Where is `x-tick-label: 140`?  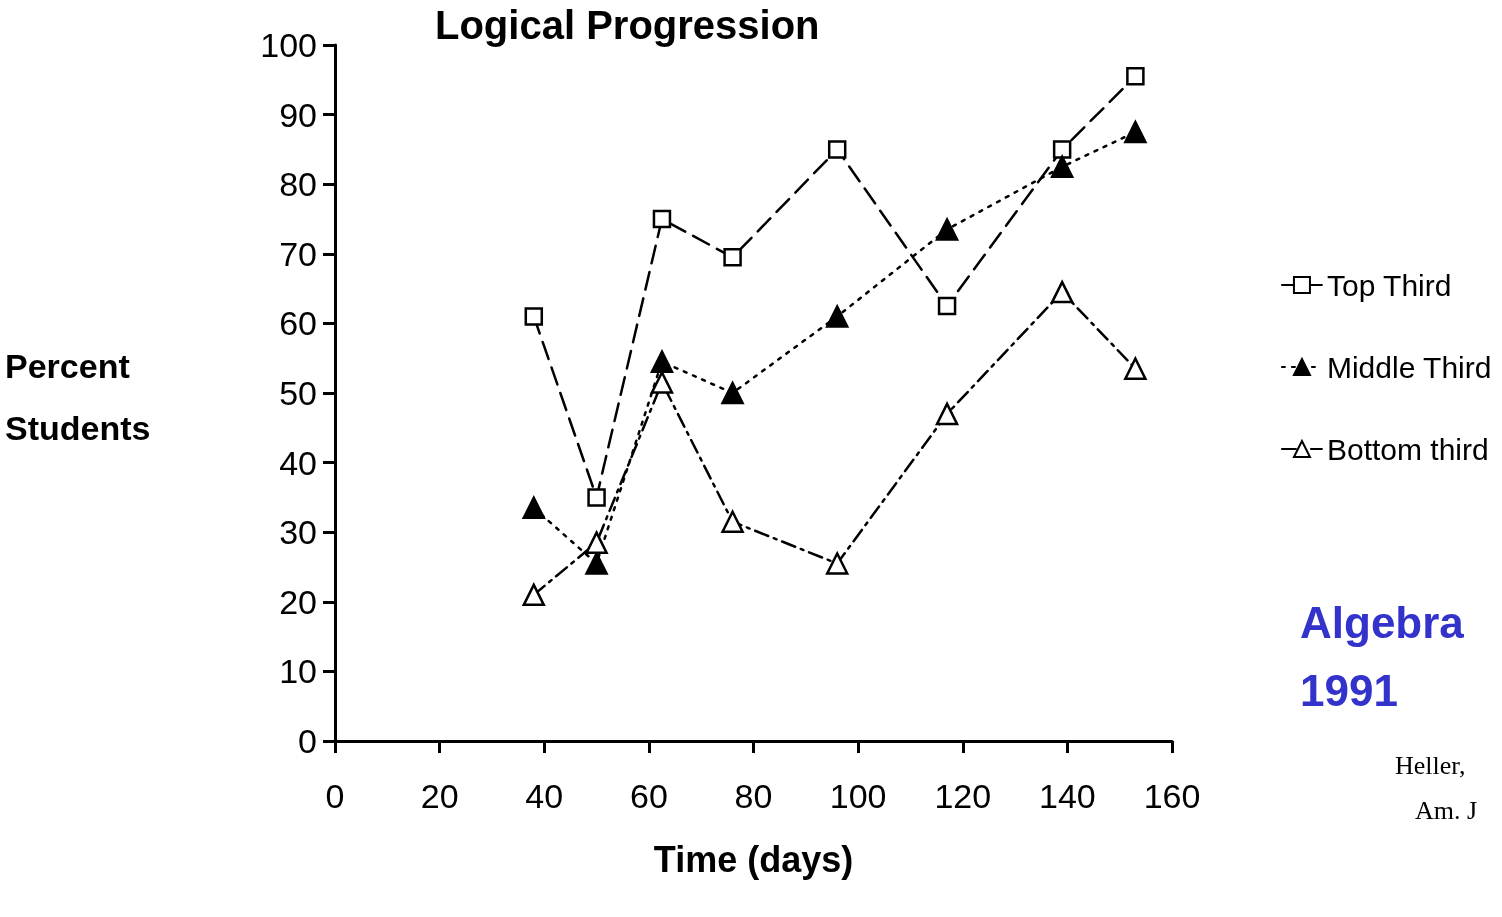 x-tick-label: 140 is located at coordinates (1067, 796).